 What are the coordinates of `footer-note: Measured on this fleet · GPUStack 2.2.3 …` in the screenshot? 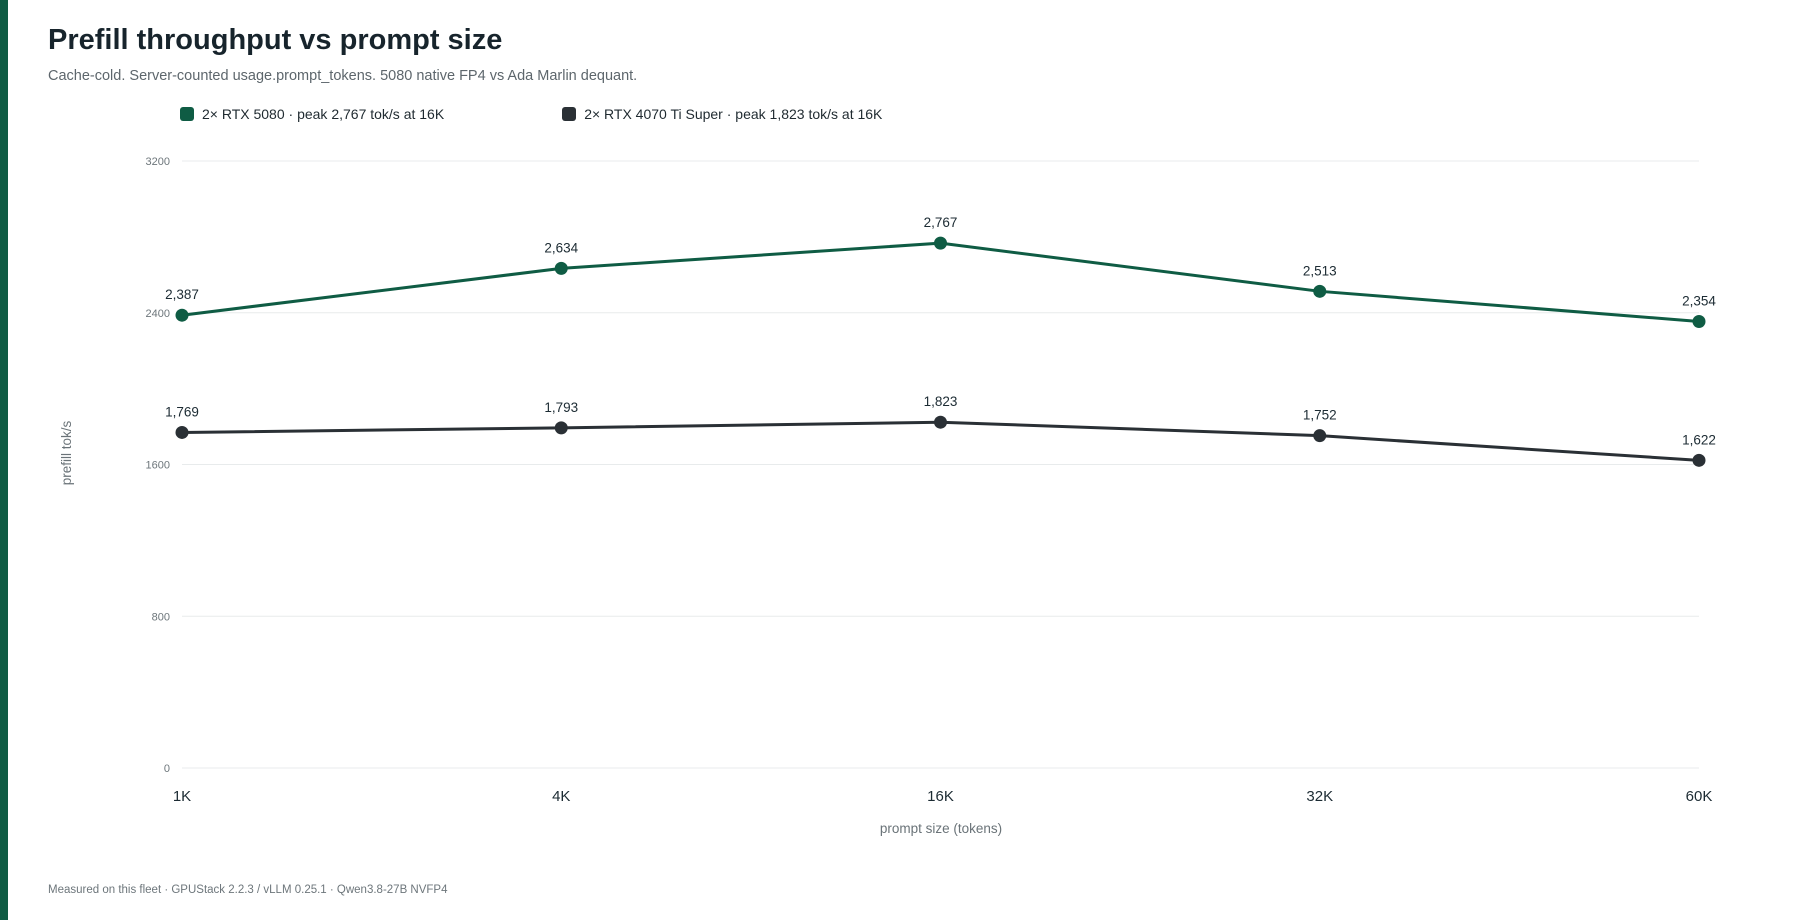 It's located at (248, 890).